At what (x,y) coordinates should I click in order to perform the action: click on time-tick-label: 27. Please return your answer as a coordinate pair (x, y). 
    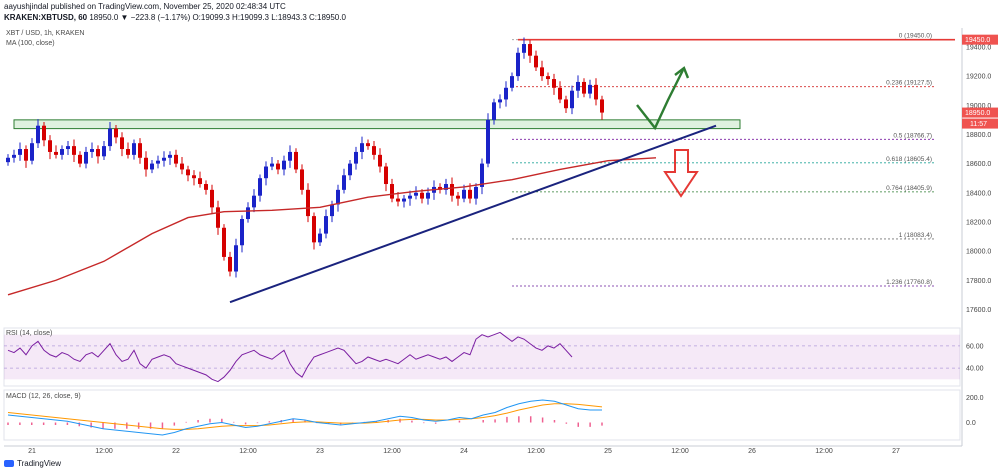
    Looking at the image, I should click on (896, 451).